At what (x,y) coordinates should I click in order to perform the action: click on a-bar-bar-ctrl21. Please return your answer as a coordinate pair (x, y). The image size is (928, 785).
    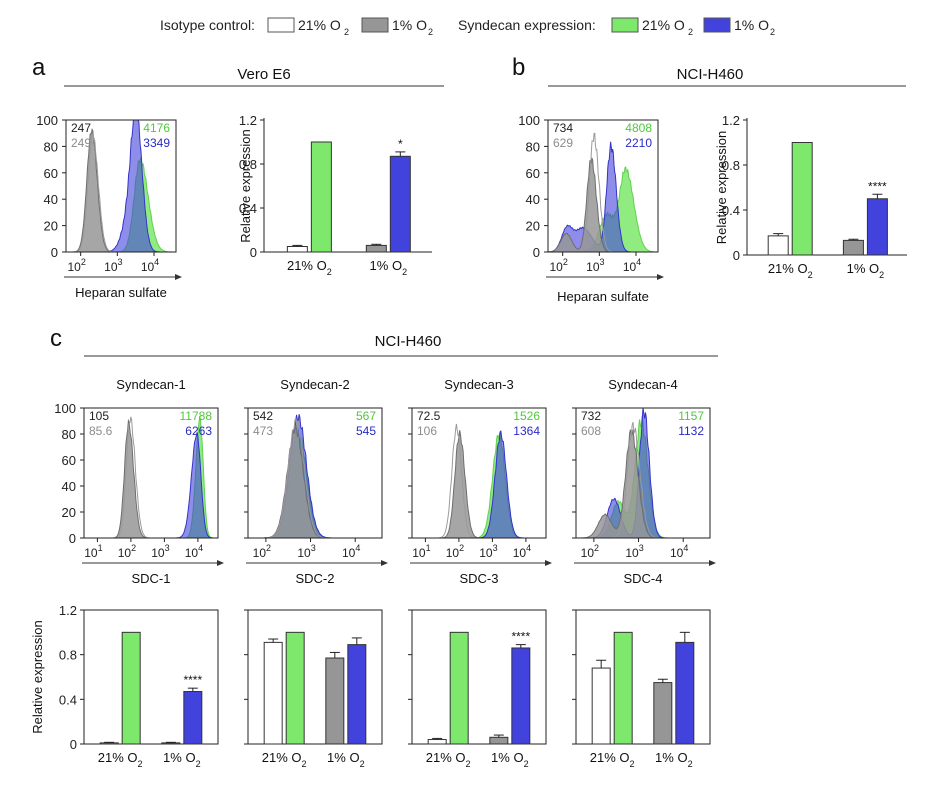
    Looking at the image, I should click on (297, 249).